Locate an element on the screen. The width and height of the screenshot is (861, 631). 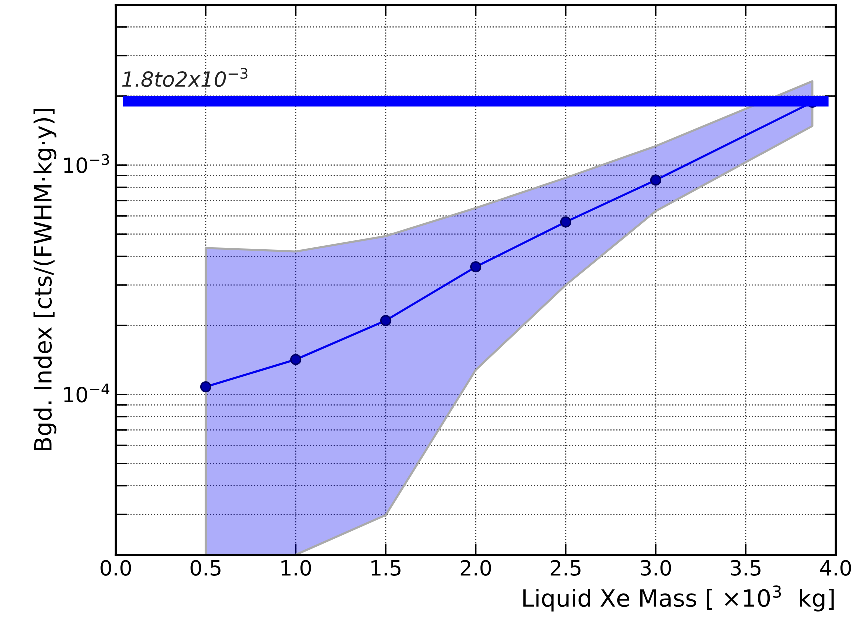
x-tick-label: 3.0 is located at coordinates (656, 568).